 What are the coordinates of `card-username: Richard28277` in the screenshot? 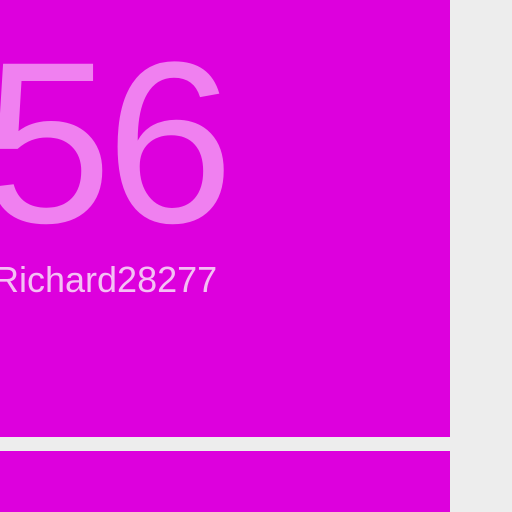 It's located at (109, 279).